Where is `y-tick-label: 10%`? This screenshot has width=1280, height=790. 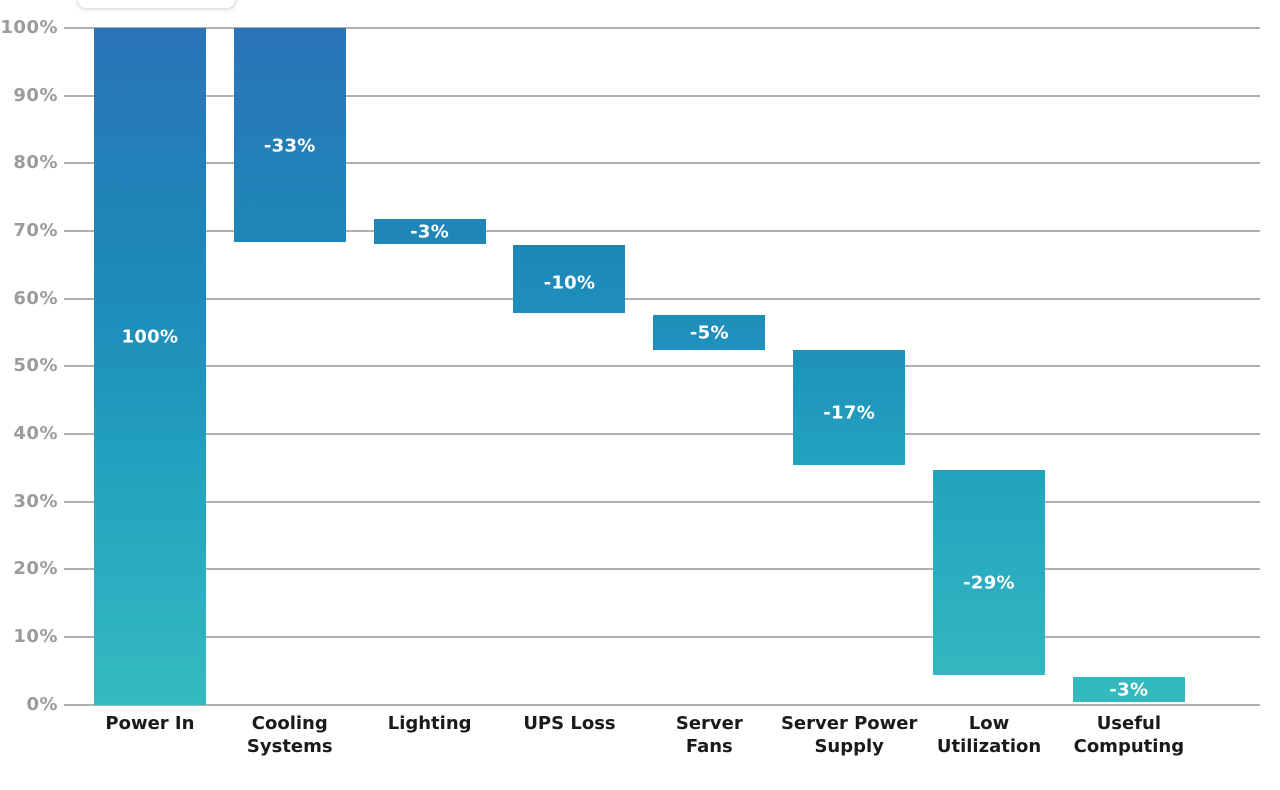 y-tick-label: 10% is located at coordinates (35, 636).